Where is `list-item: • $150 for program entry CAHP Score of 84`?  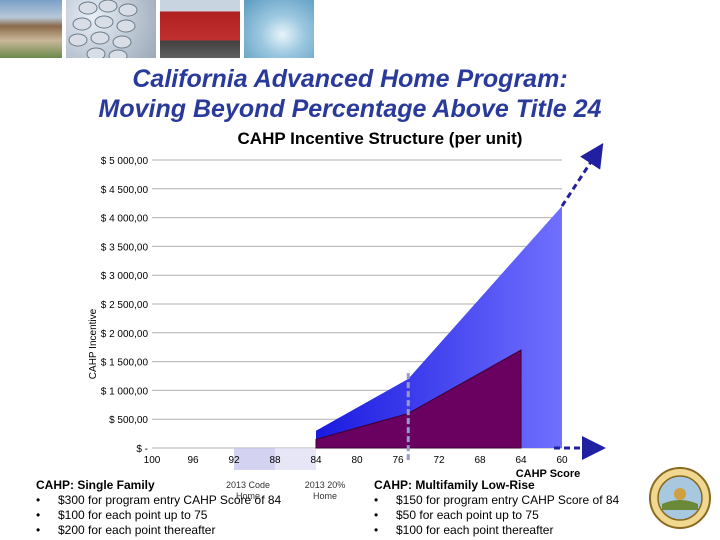
list-item: • $150 for program entry CAHP Score of 84 is located at coordinates (509, 500).